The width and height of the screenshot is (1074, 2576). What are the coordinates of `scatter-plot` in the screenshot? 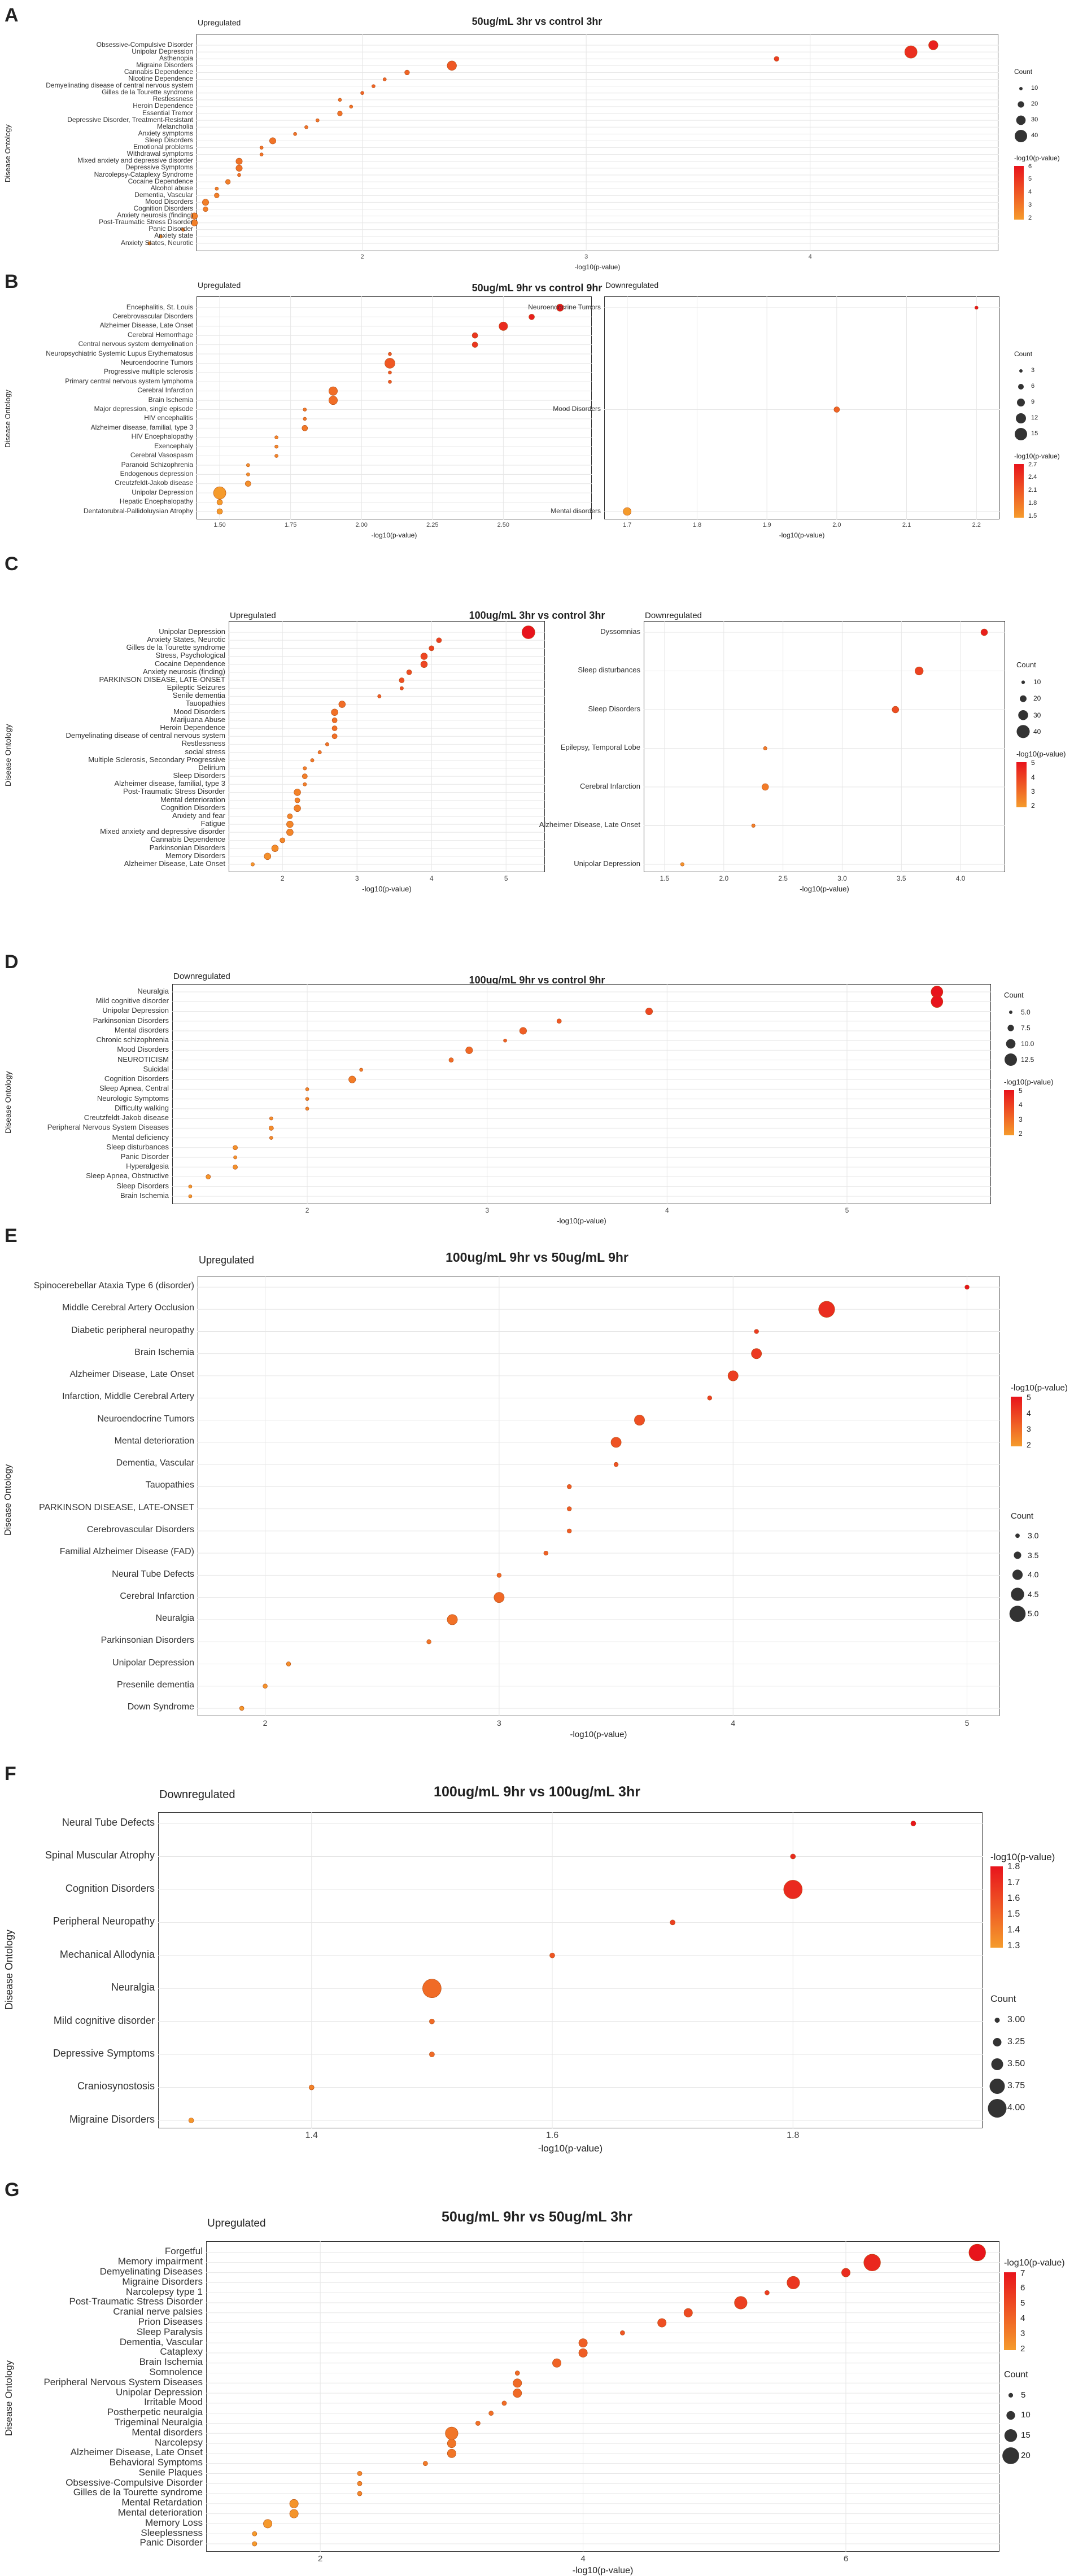 It's located at (824, 746).